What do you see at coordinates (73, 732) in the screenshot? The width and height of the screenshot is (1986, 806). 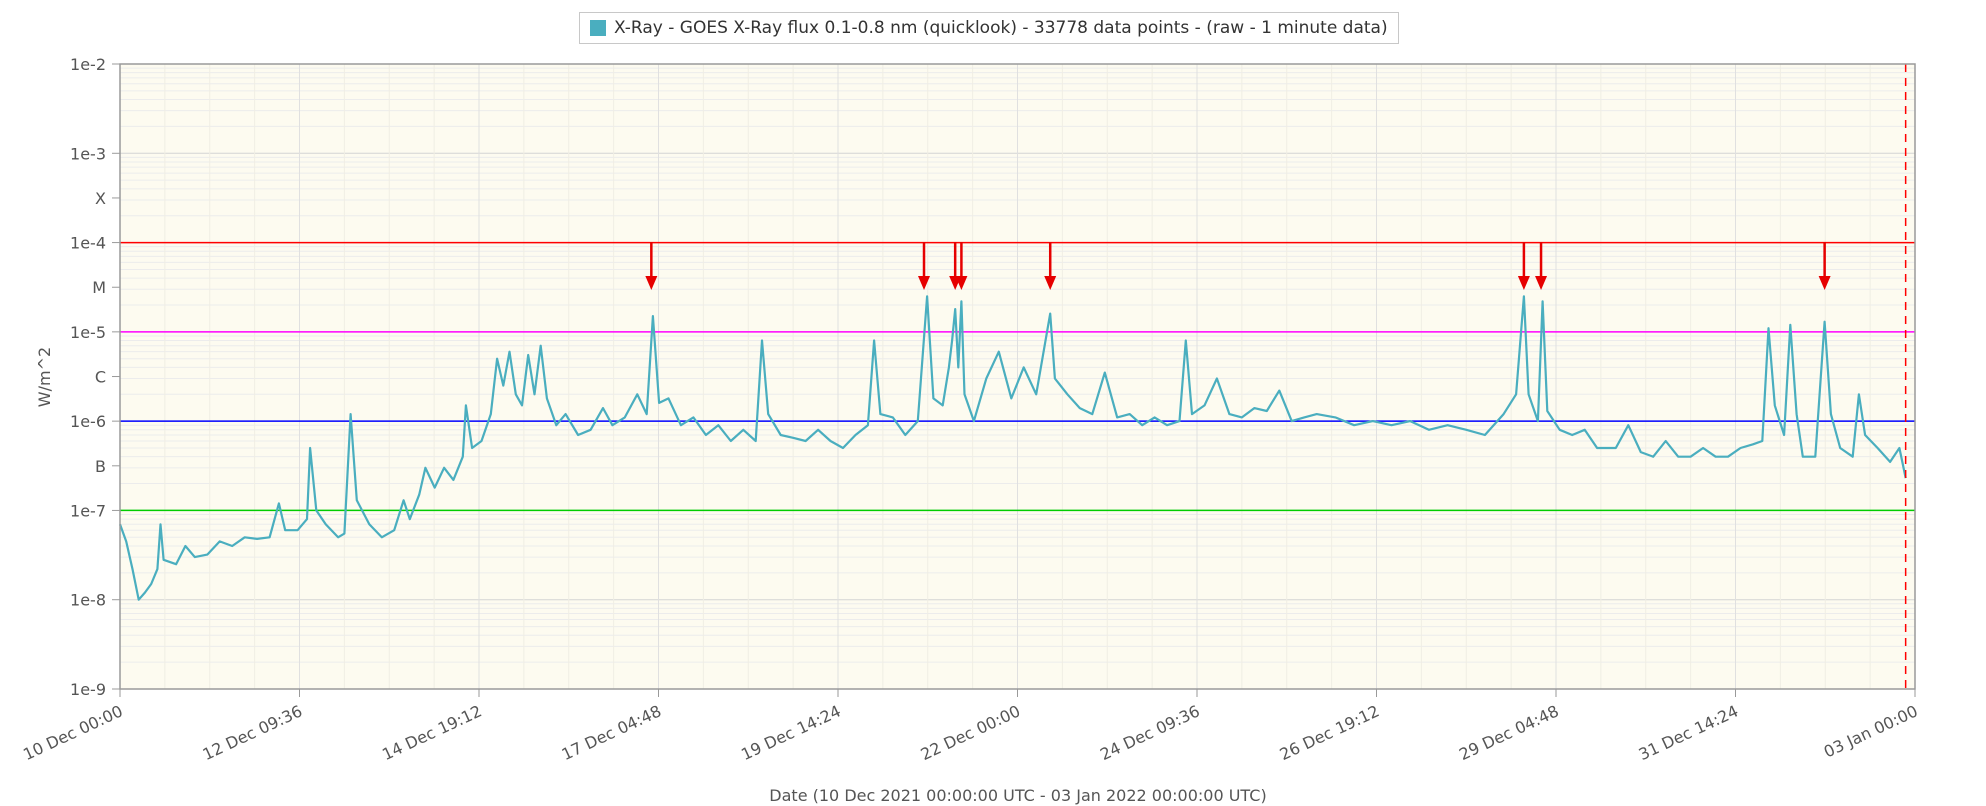 I see `x-tick-label: 10 Dec 00:00` at bounding box center [73, 732].